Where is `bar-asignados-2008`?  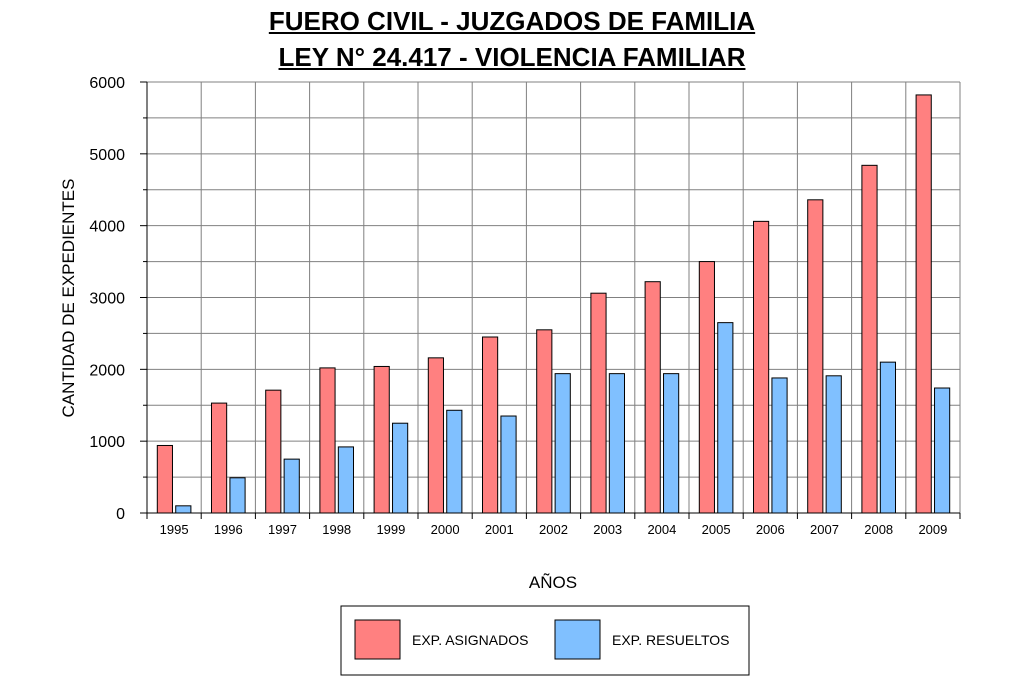
bar-asignados-2008 is located at coordinates (869, 339).